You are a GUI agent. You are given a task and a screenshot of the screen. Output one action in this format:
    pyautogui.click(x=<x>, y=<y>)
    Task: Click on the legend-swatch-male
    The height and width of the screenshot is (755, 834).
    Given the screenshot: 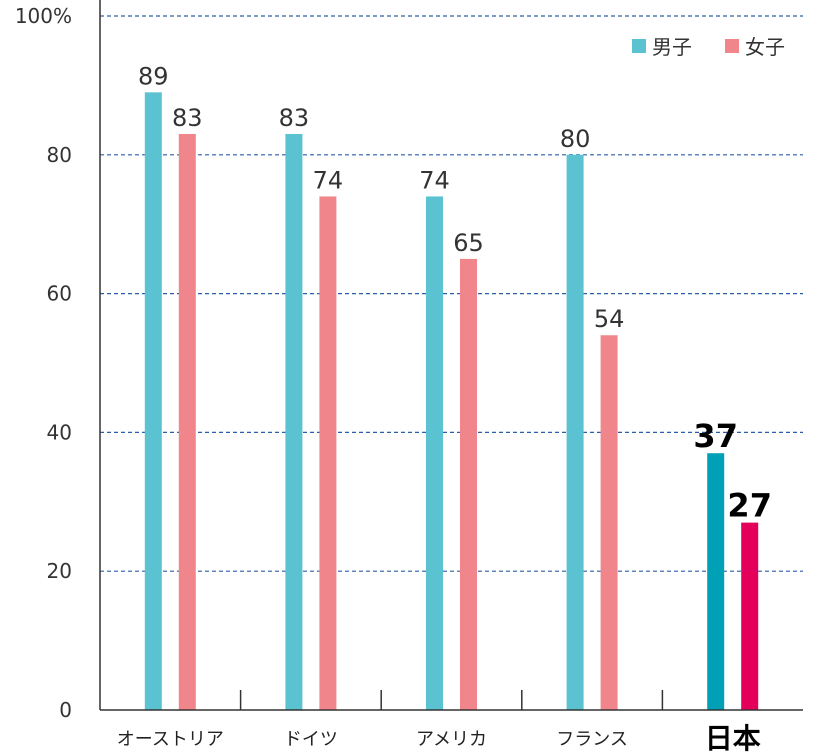 What is the action you would take?
    pyautogui.click(x=639, y=46)
    